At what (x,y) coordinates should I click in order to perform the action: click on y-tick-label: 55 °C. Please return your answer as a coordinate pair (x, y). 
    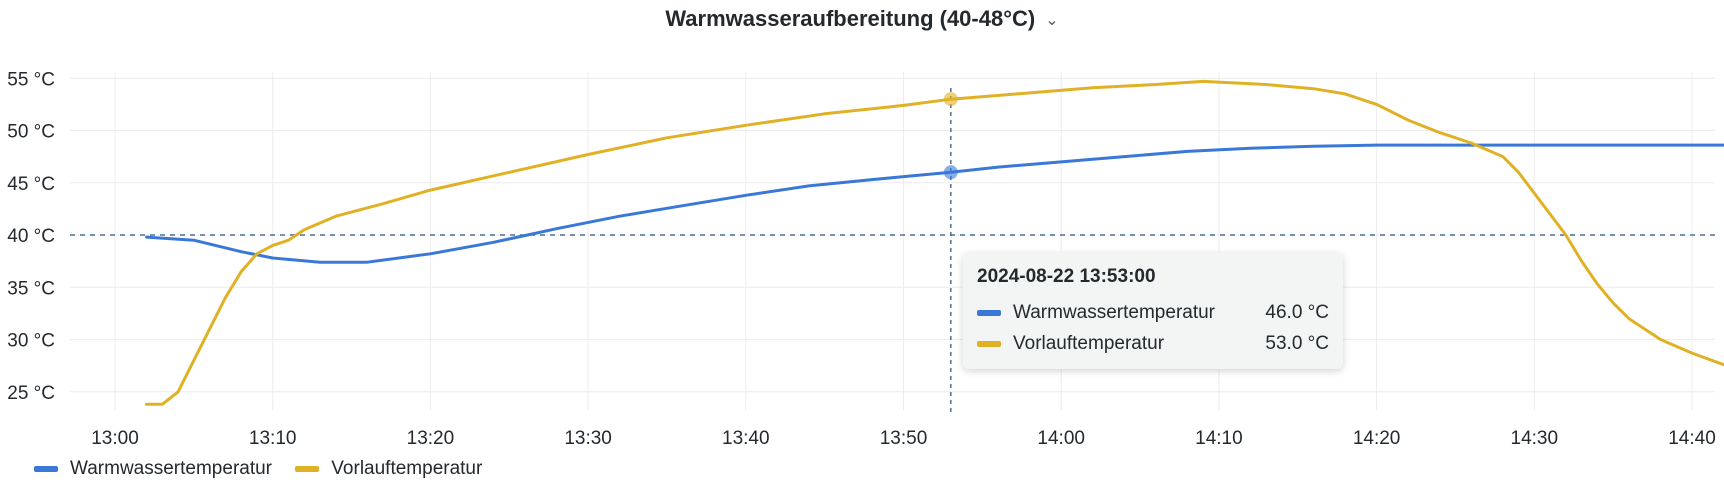
    Looking at the image, I should click on (31, 79).